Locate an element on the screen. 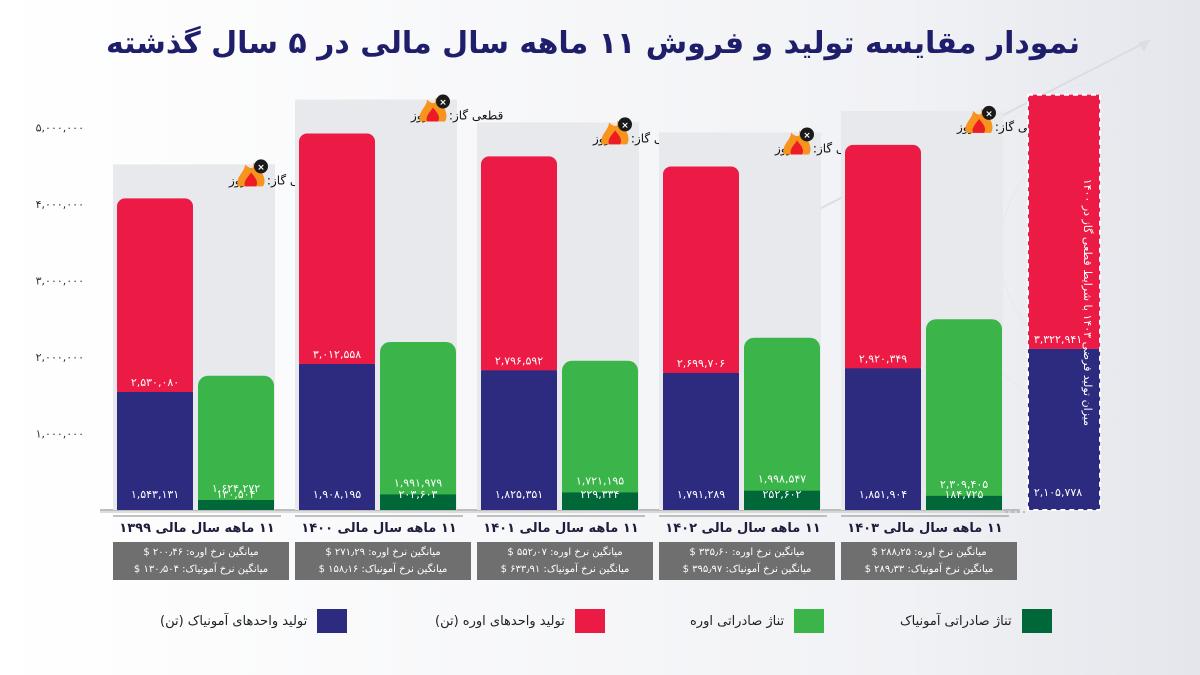 This screenshot has width=1200, height=675. ammonia-rate-text: میانگین نرخ آمونیاک: ۲۸۹٫۳۳ $ is located at coordinates (929, 569).